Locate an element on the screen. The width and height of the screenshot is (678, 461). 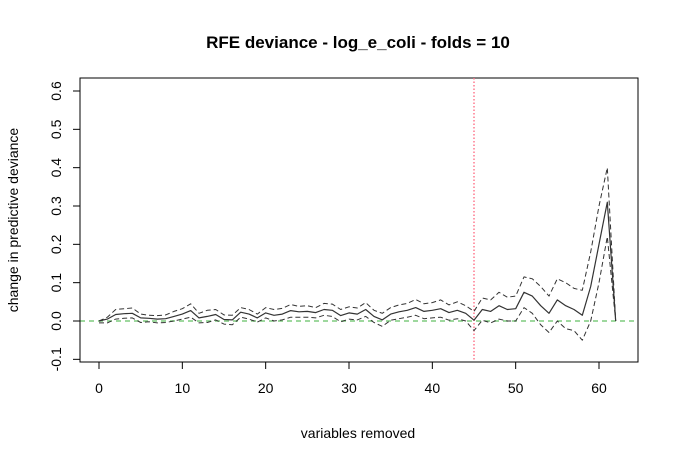
x-axis-label: variables removed is located at coordinates (358, 433).